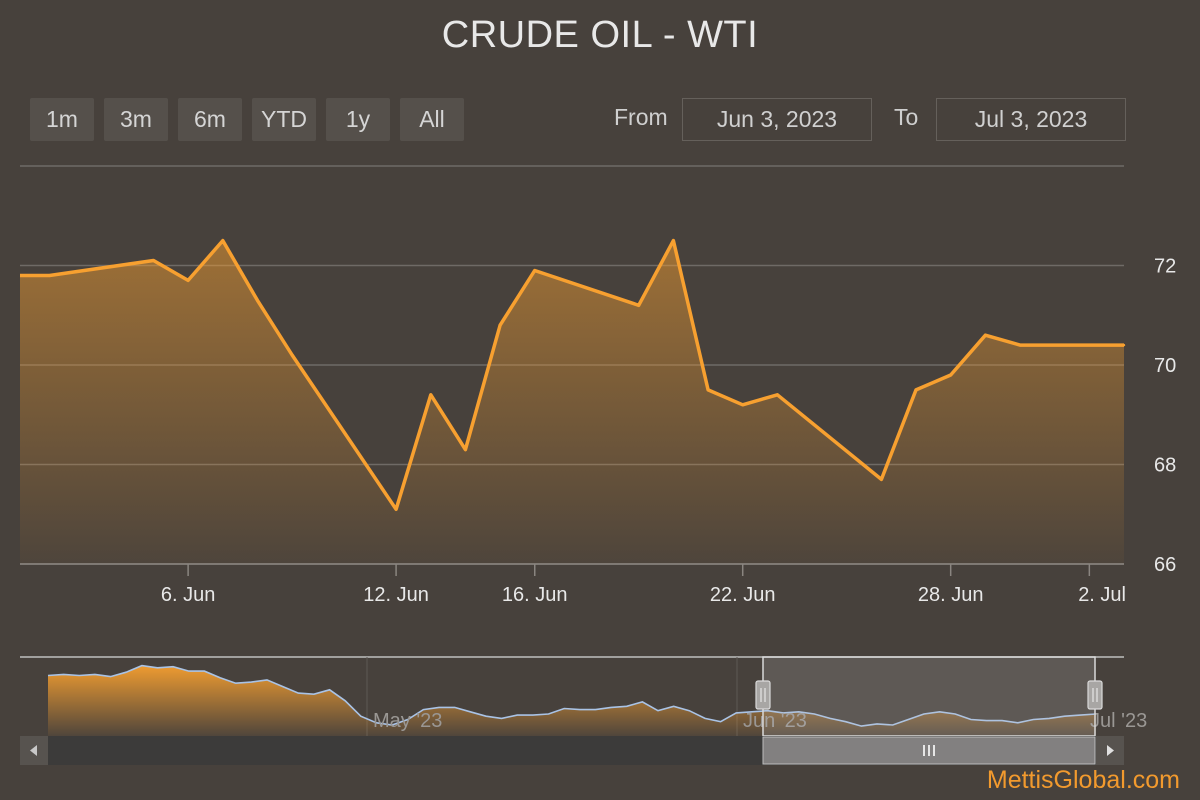 Image resolution: width=1200 pixels, height=800 pixels. What do you see at coordinates (600, 35) in the screenshot?
I see `chart-title: CRUDE OIL - WTI` at bounding box center [600, 35].